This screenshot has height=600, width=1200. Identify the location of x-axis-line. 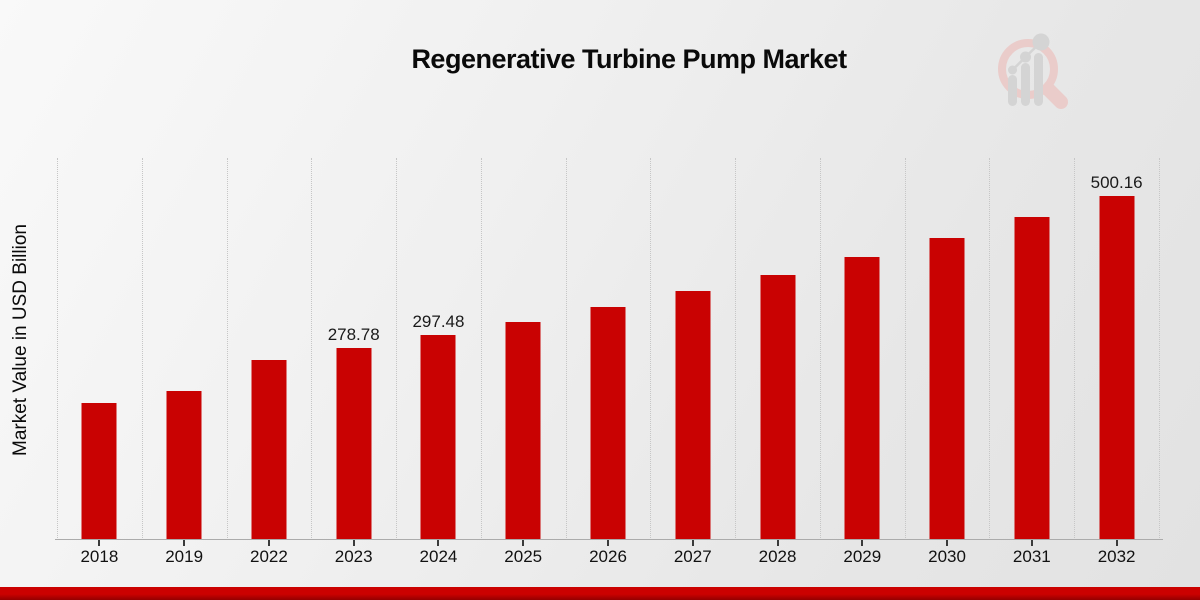
(609, 539).